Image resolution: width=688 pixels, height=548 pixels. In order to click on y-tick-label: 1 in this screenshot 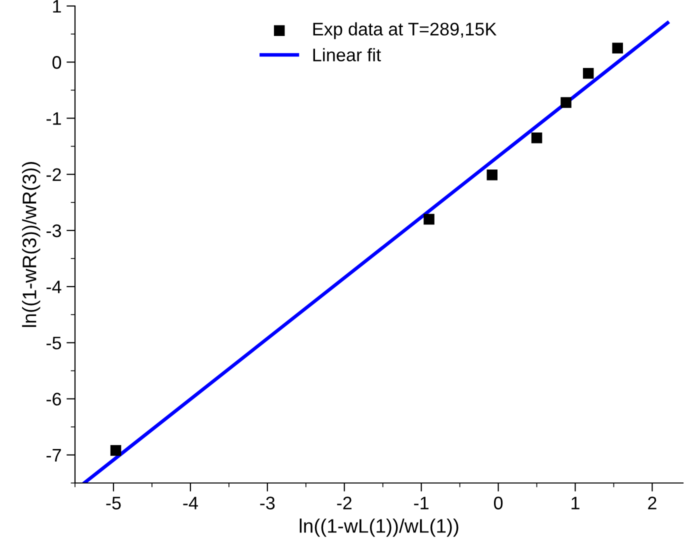, I will do `click(57, 6)`.